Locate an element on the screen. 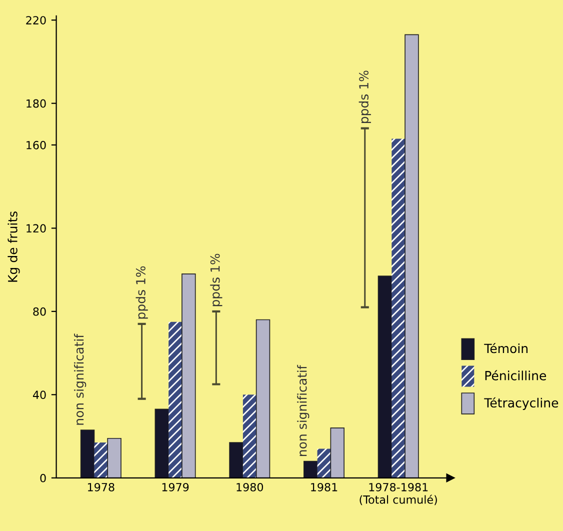 The width and height of the screenshot is (563, 531). legend-label: Pénicilline is located at coordinates (515, 375).